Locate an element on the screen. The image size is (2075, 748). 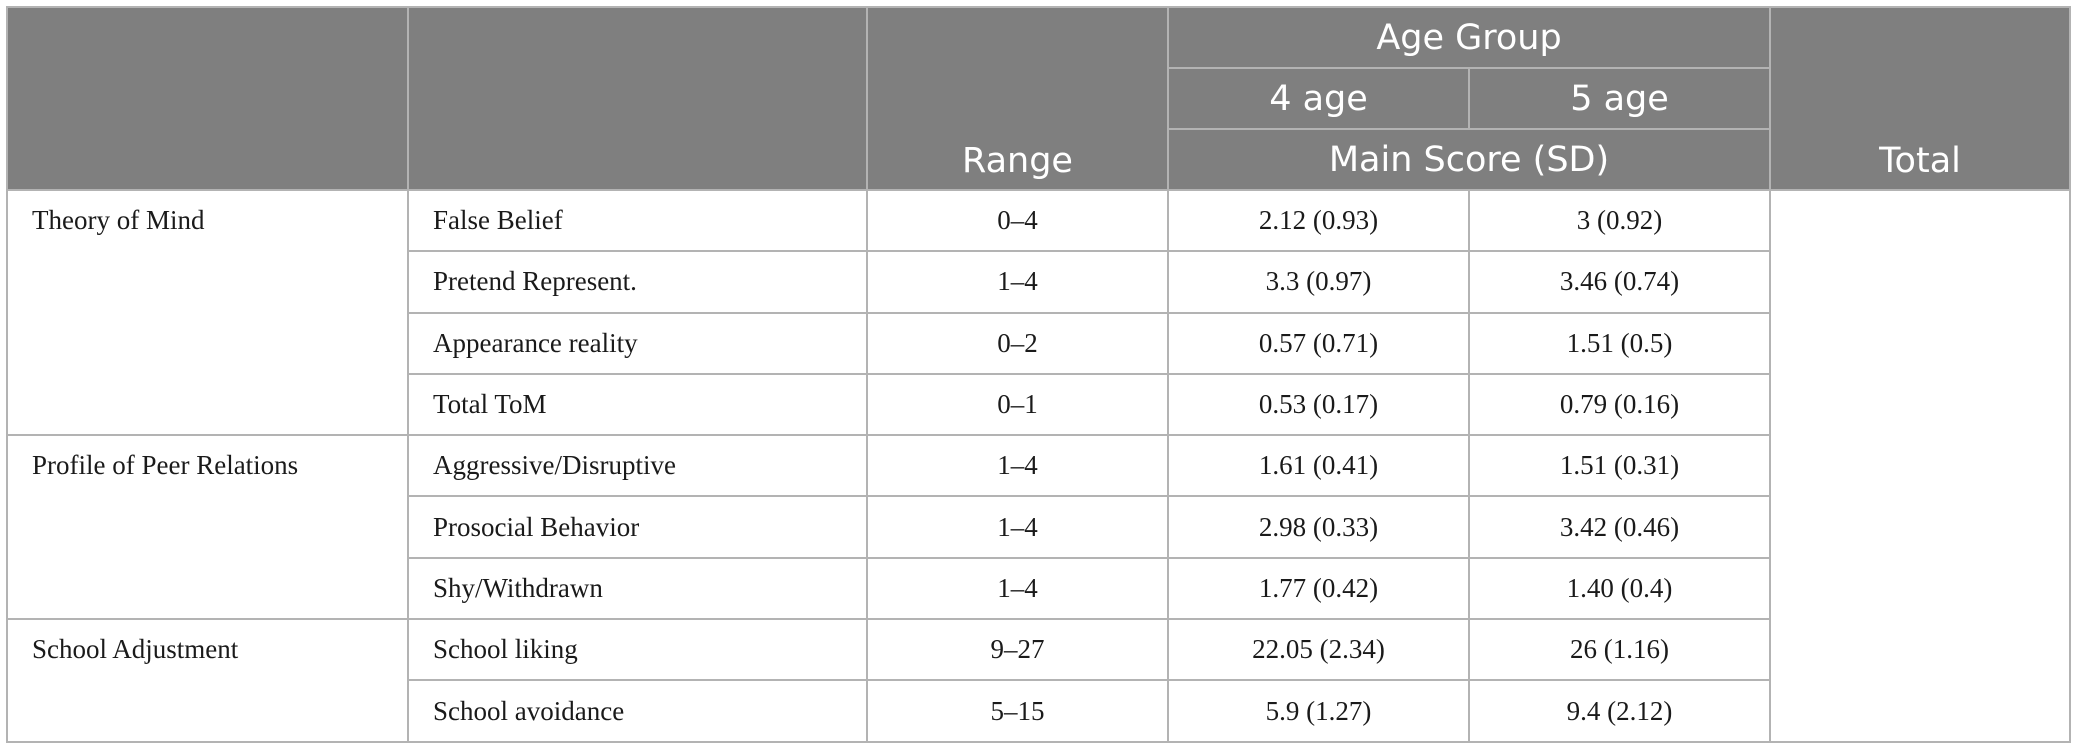
range-cell: 9–27 is located at coordinates (1017, 650).